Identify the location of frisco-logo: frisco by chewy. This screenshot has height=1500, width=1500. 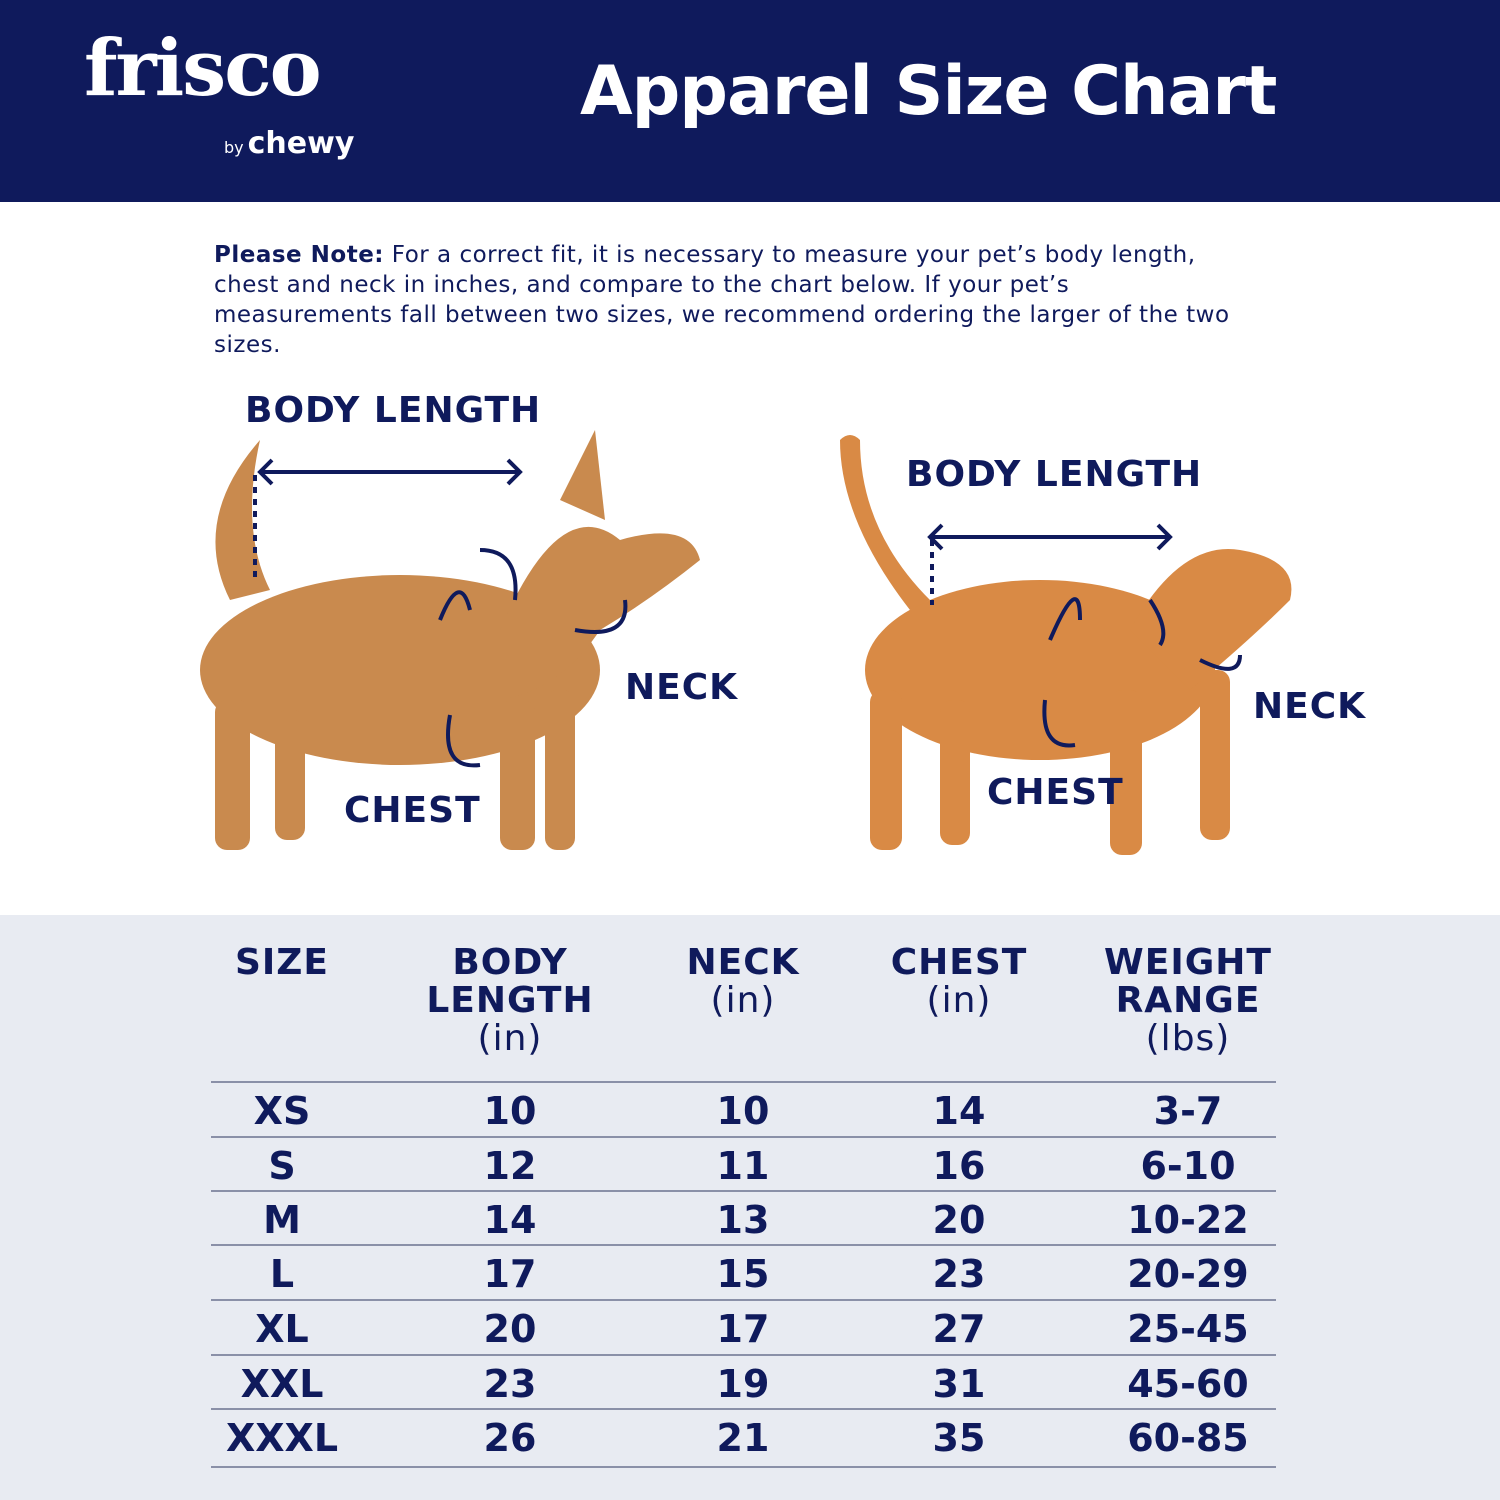
(219, 92).